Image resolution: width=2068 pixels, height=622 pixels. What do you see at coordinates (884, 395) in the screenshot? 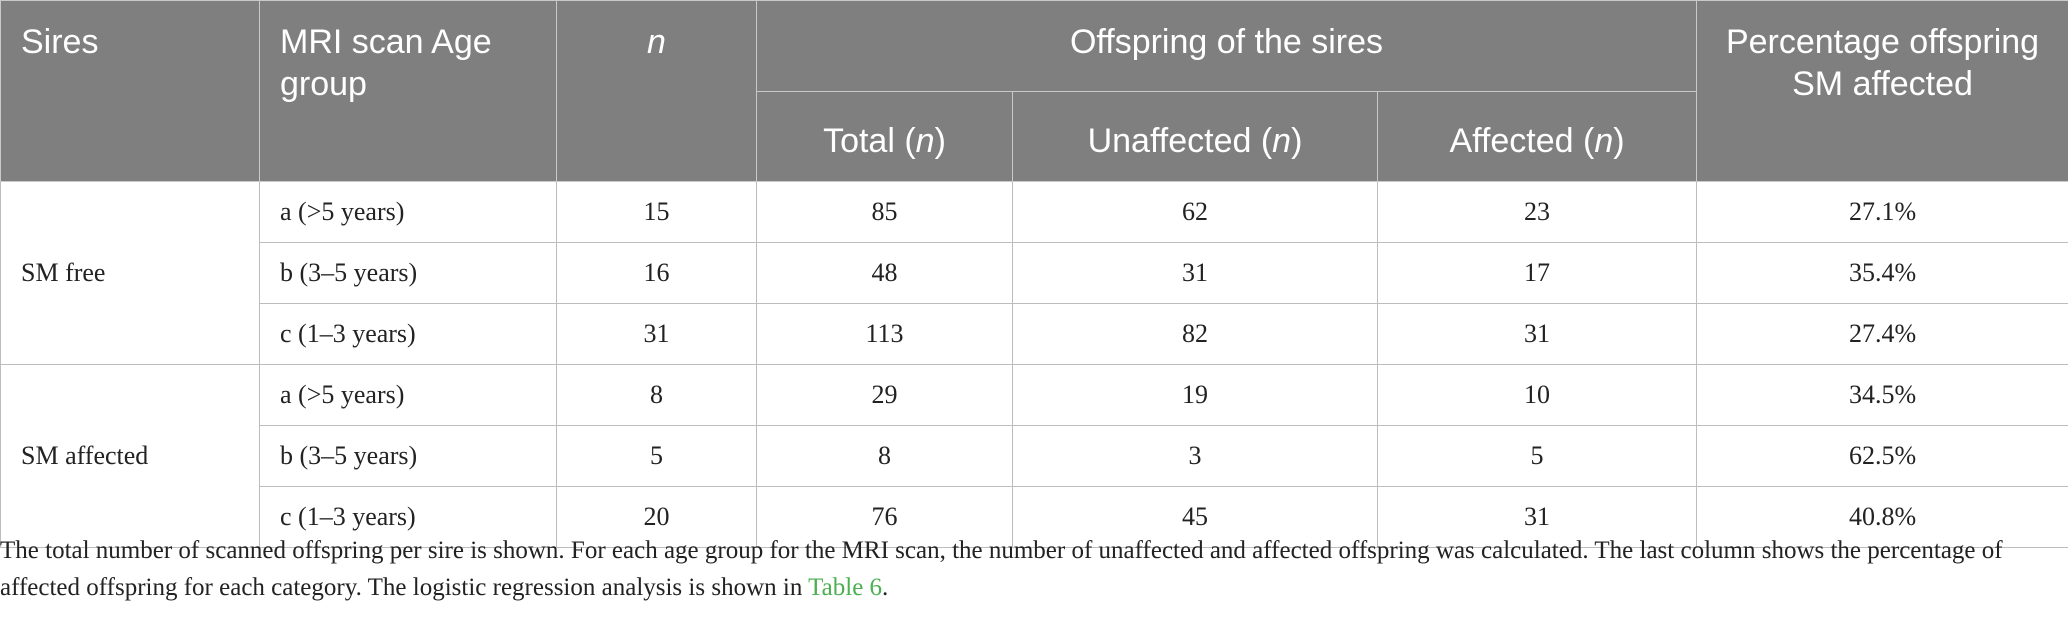
I see `total-cell: 29` at bounding box center [884, 395].